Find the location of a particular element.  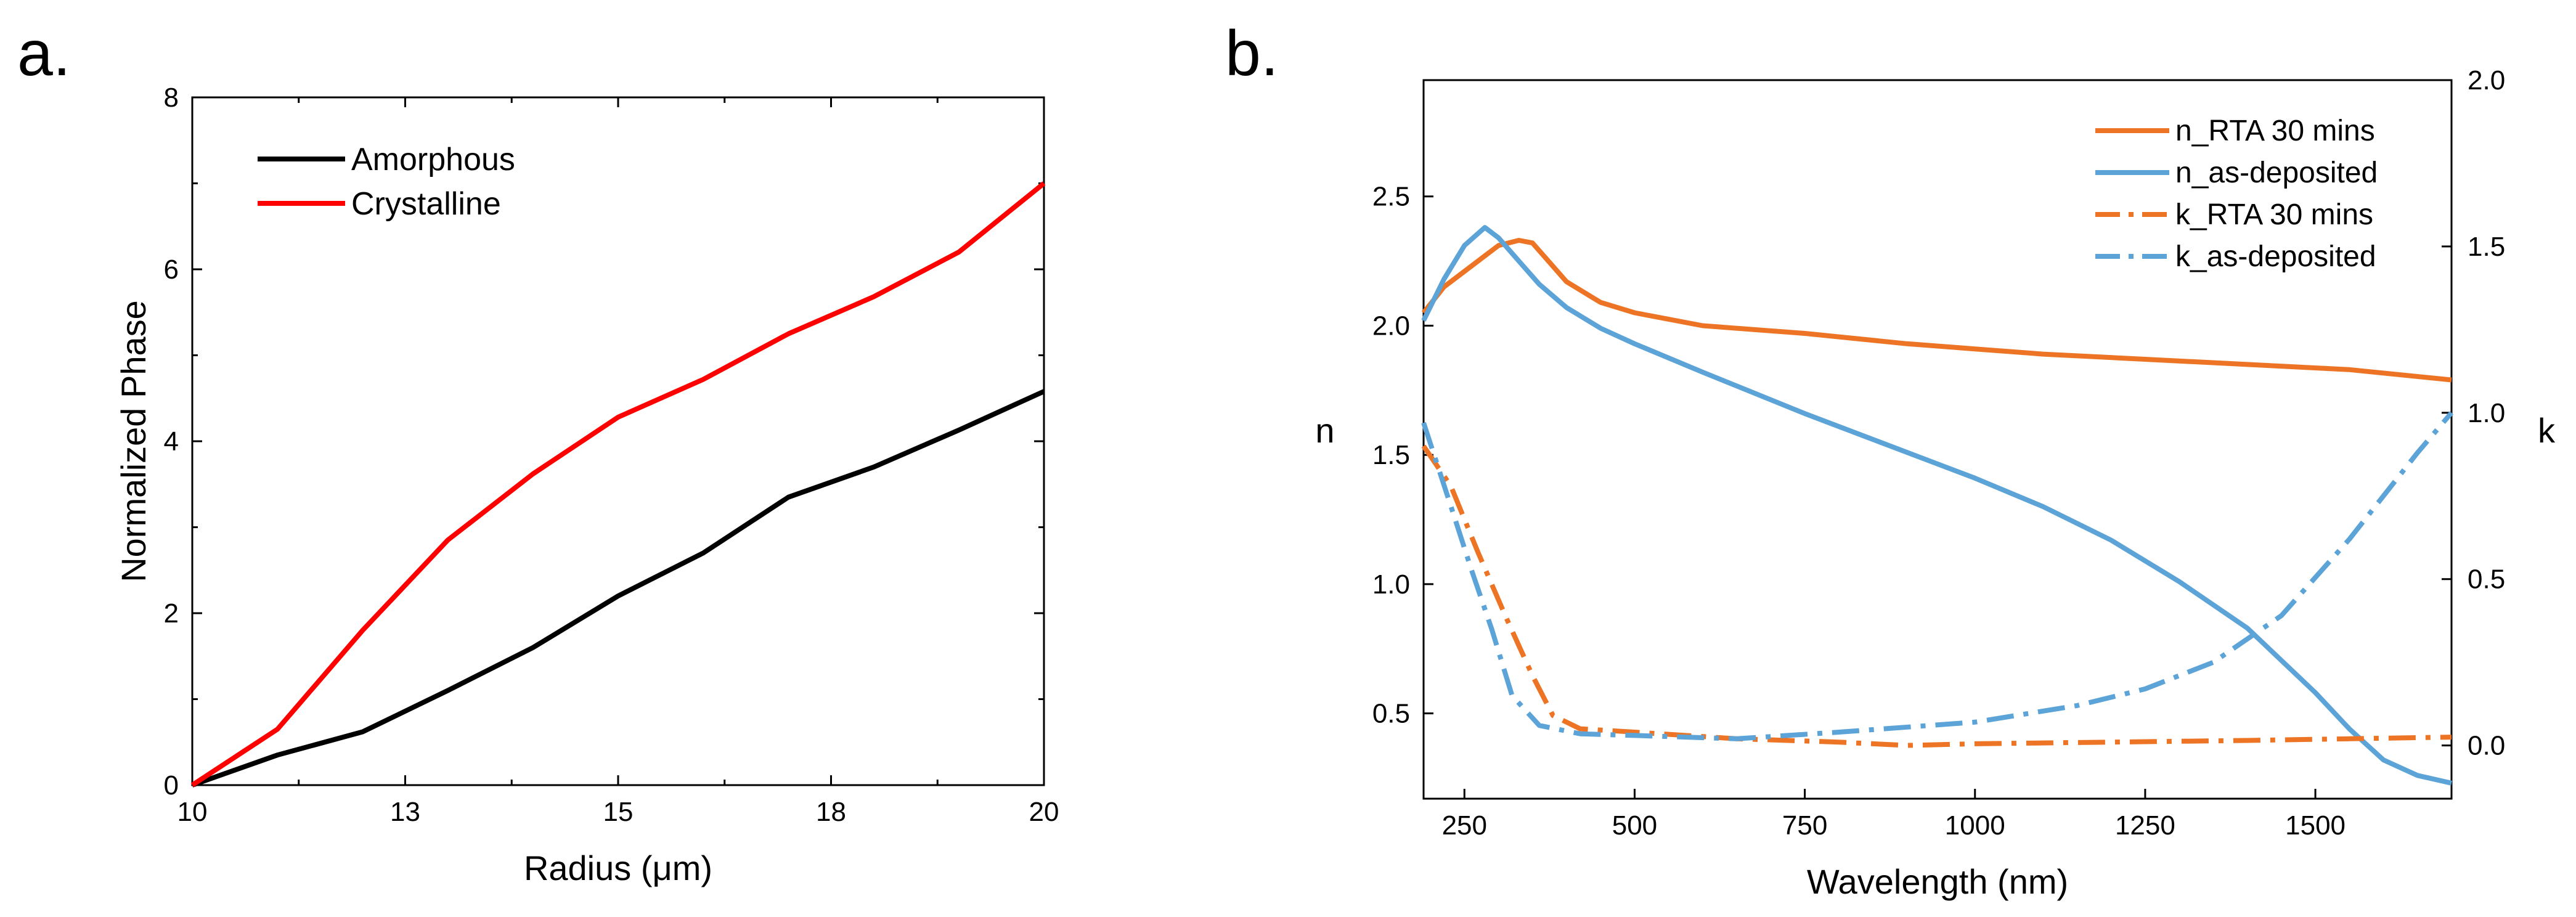

chart-b-x-tick-label: 1000 is located at coordinates (1975, 825).